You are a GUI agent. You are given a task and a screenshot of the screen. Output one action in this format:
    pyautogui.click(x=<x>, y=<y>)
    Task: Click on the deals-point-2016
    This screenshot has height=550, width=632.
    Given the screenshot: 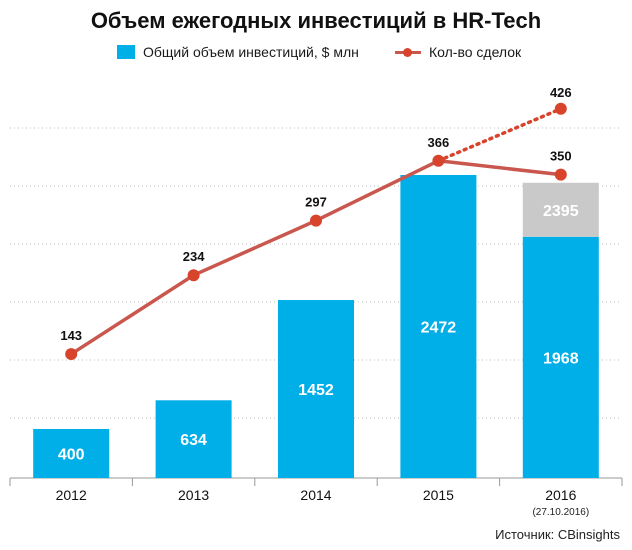 What is the action you would take?
    pyautogui.click(x=560, y=174)
    